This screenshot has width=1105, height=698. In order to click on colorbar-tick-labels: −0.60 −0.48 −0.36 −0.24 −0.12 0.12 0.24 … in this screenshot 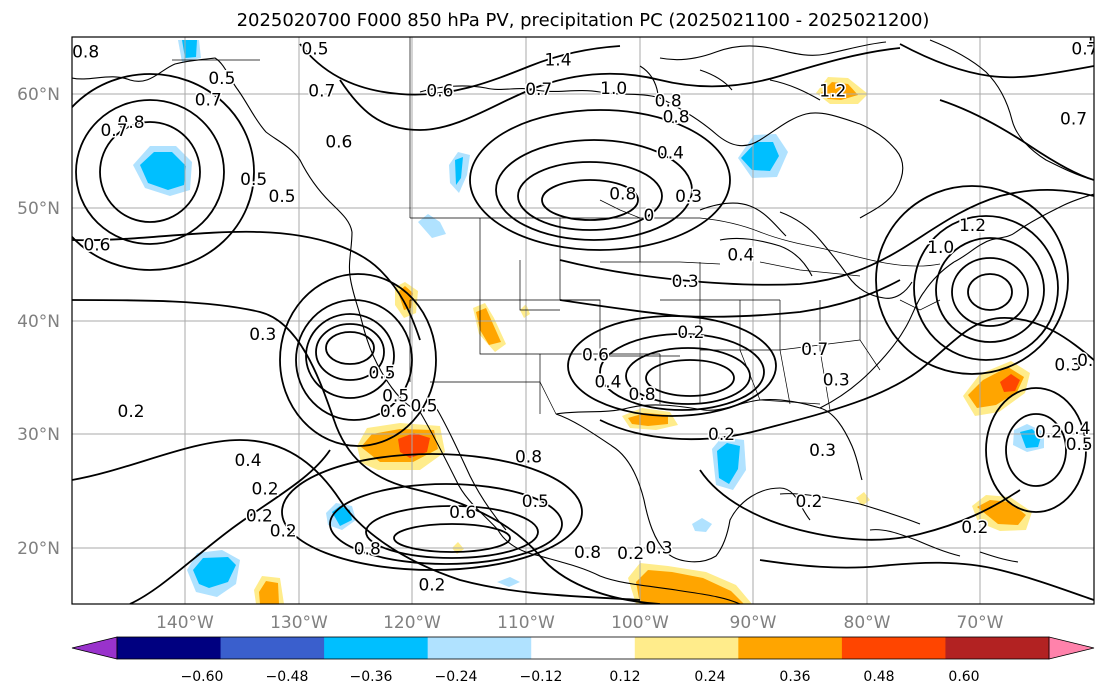, I will do `click(580, 677)`.